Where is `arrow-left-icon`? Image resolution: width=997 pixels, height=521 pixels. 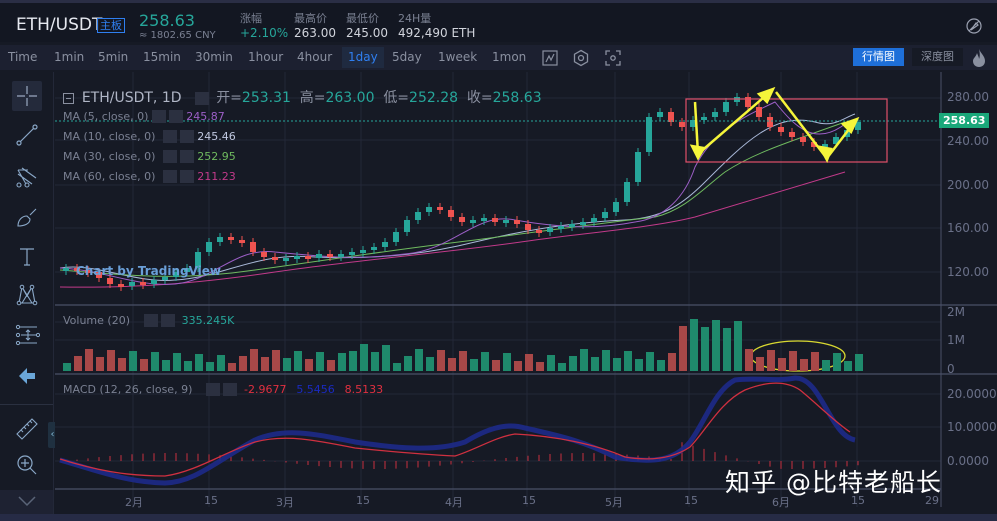 arrow-left-icon is located at coordinates (27, 376).